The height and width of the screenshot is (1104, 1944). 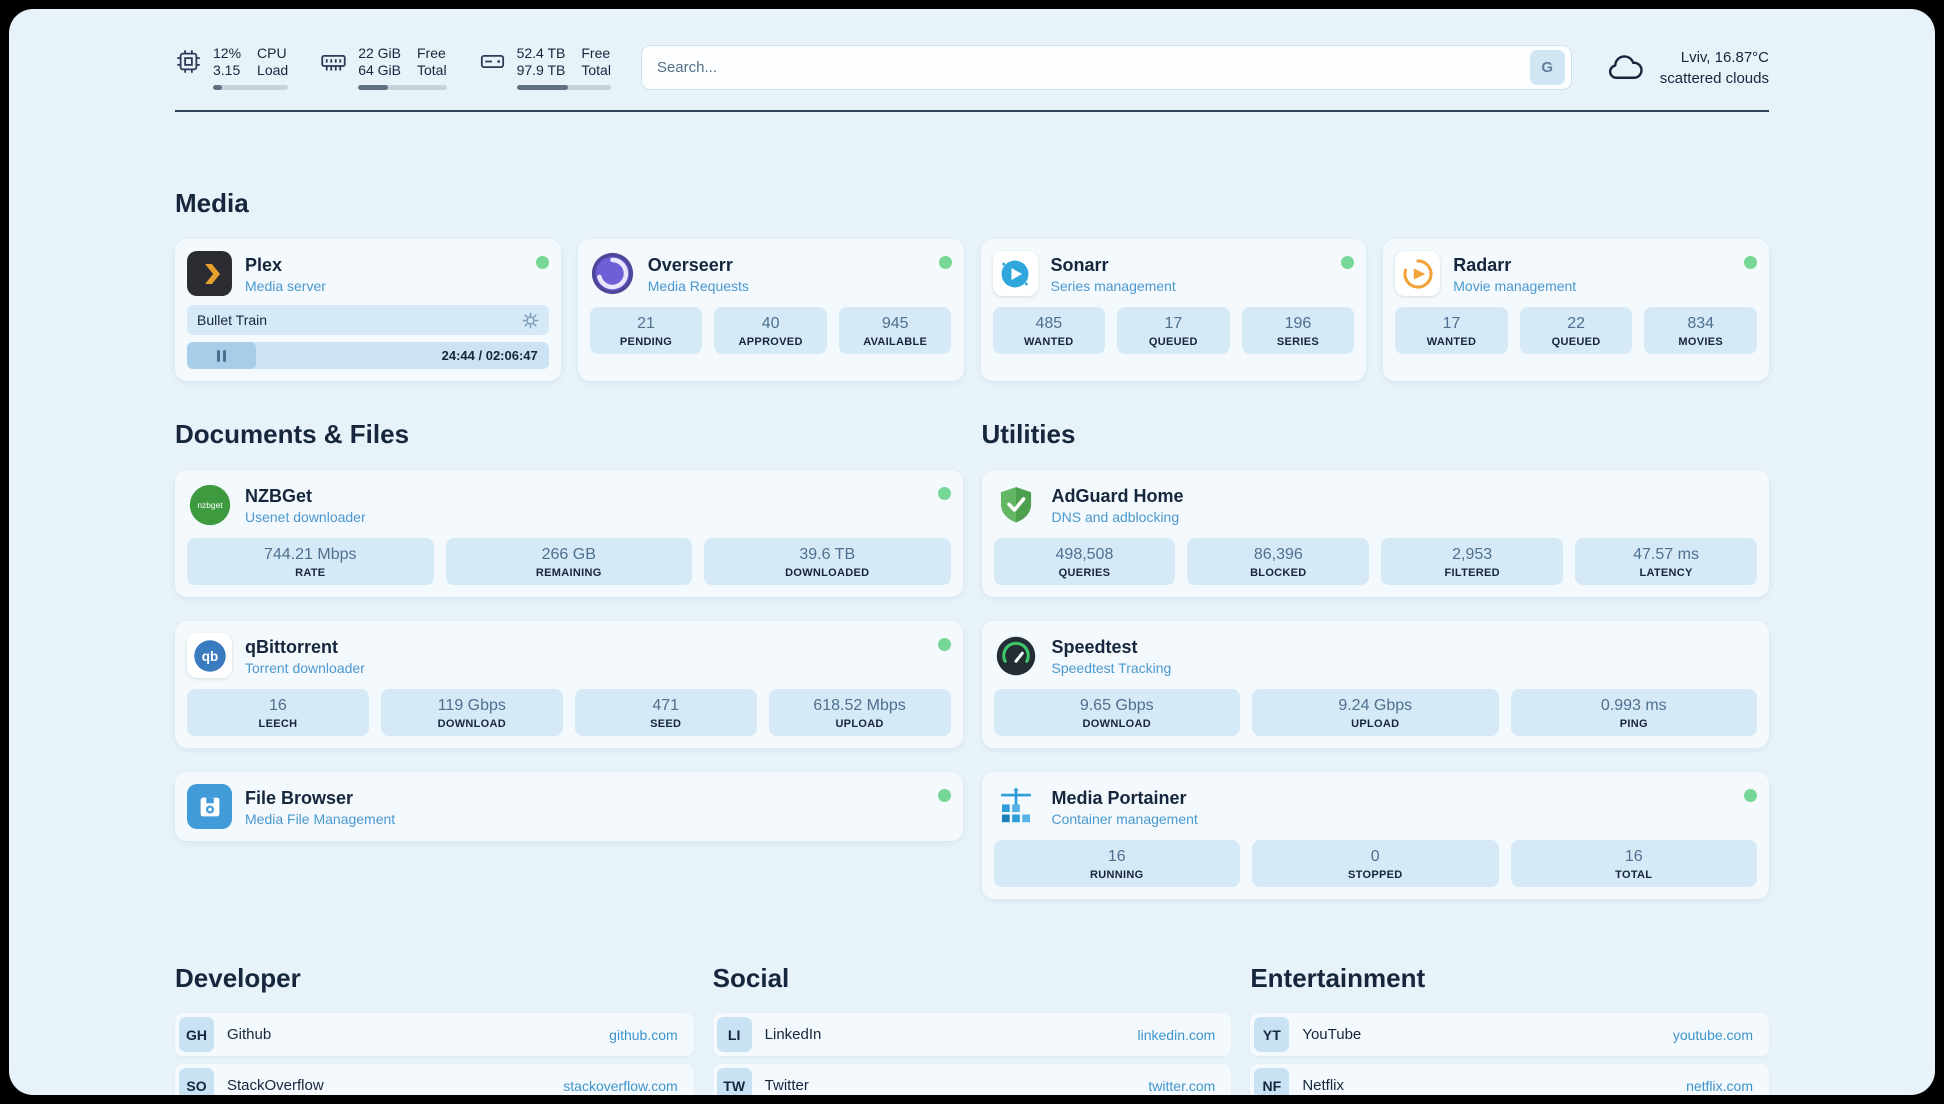 I want to click on stat-tile: 21 PENDING, so click(x=646, y=330).